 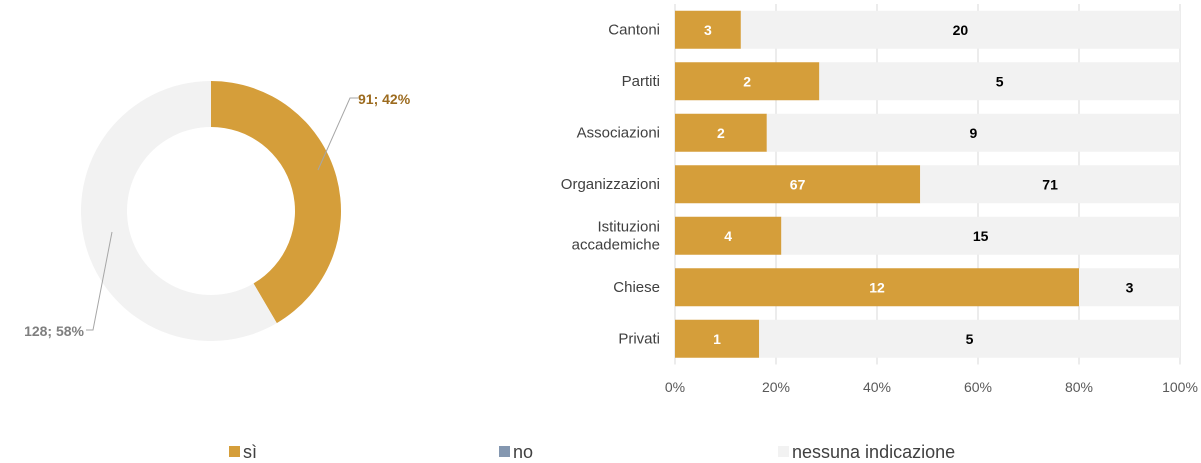 What do you see at coordinates (634, 29) in the screenshot?
I see `y-category-label: Cantoni` at bounding box center [634, 29].